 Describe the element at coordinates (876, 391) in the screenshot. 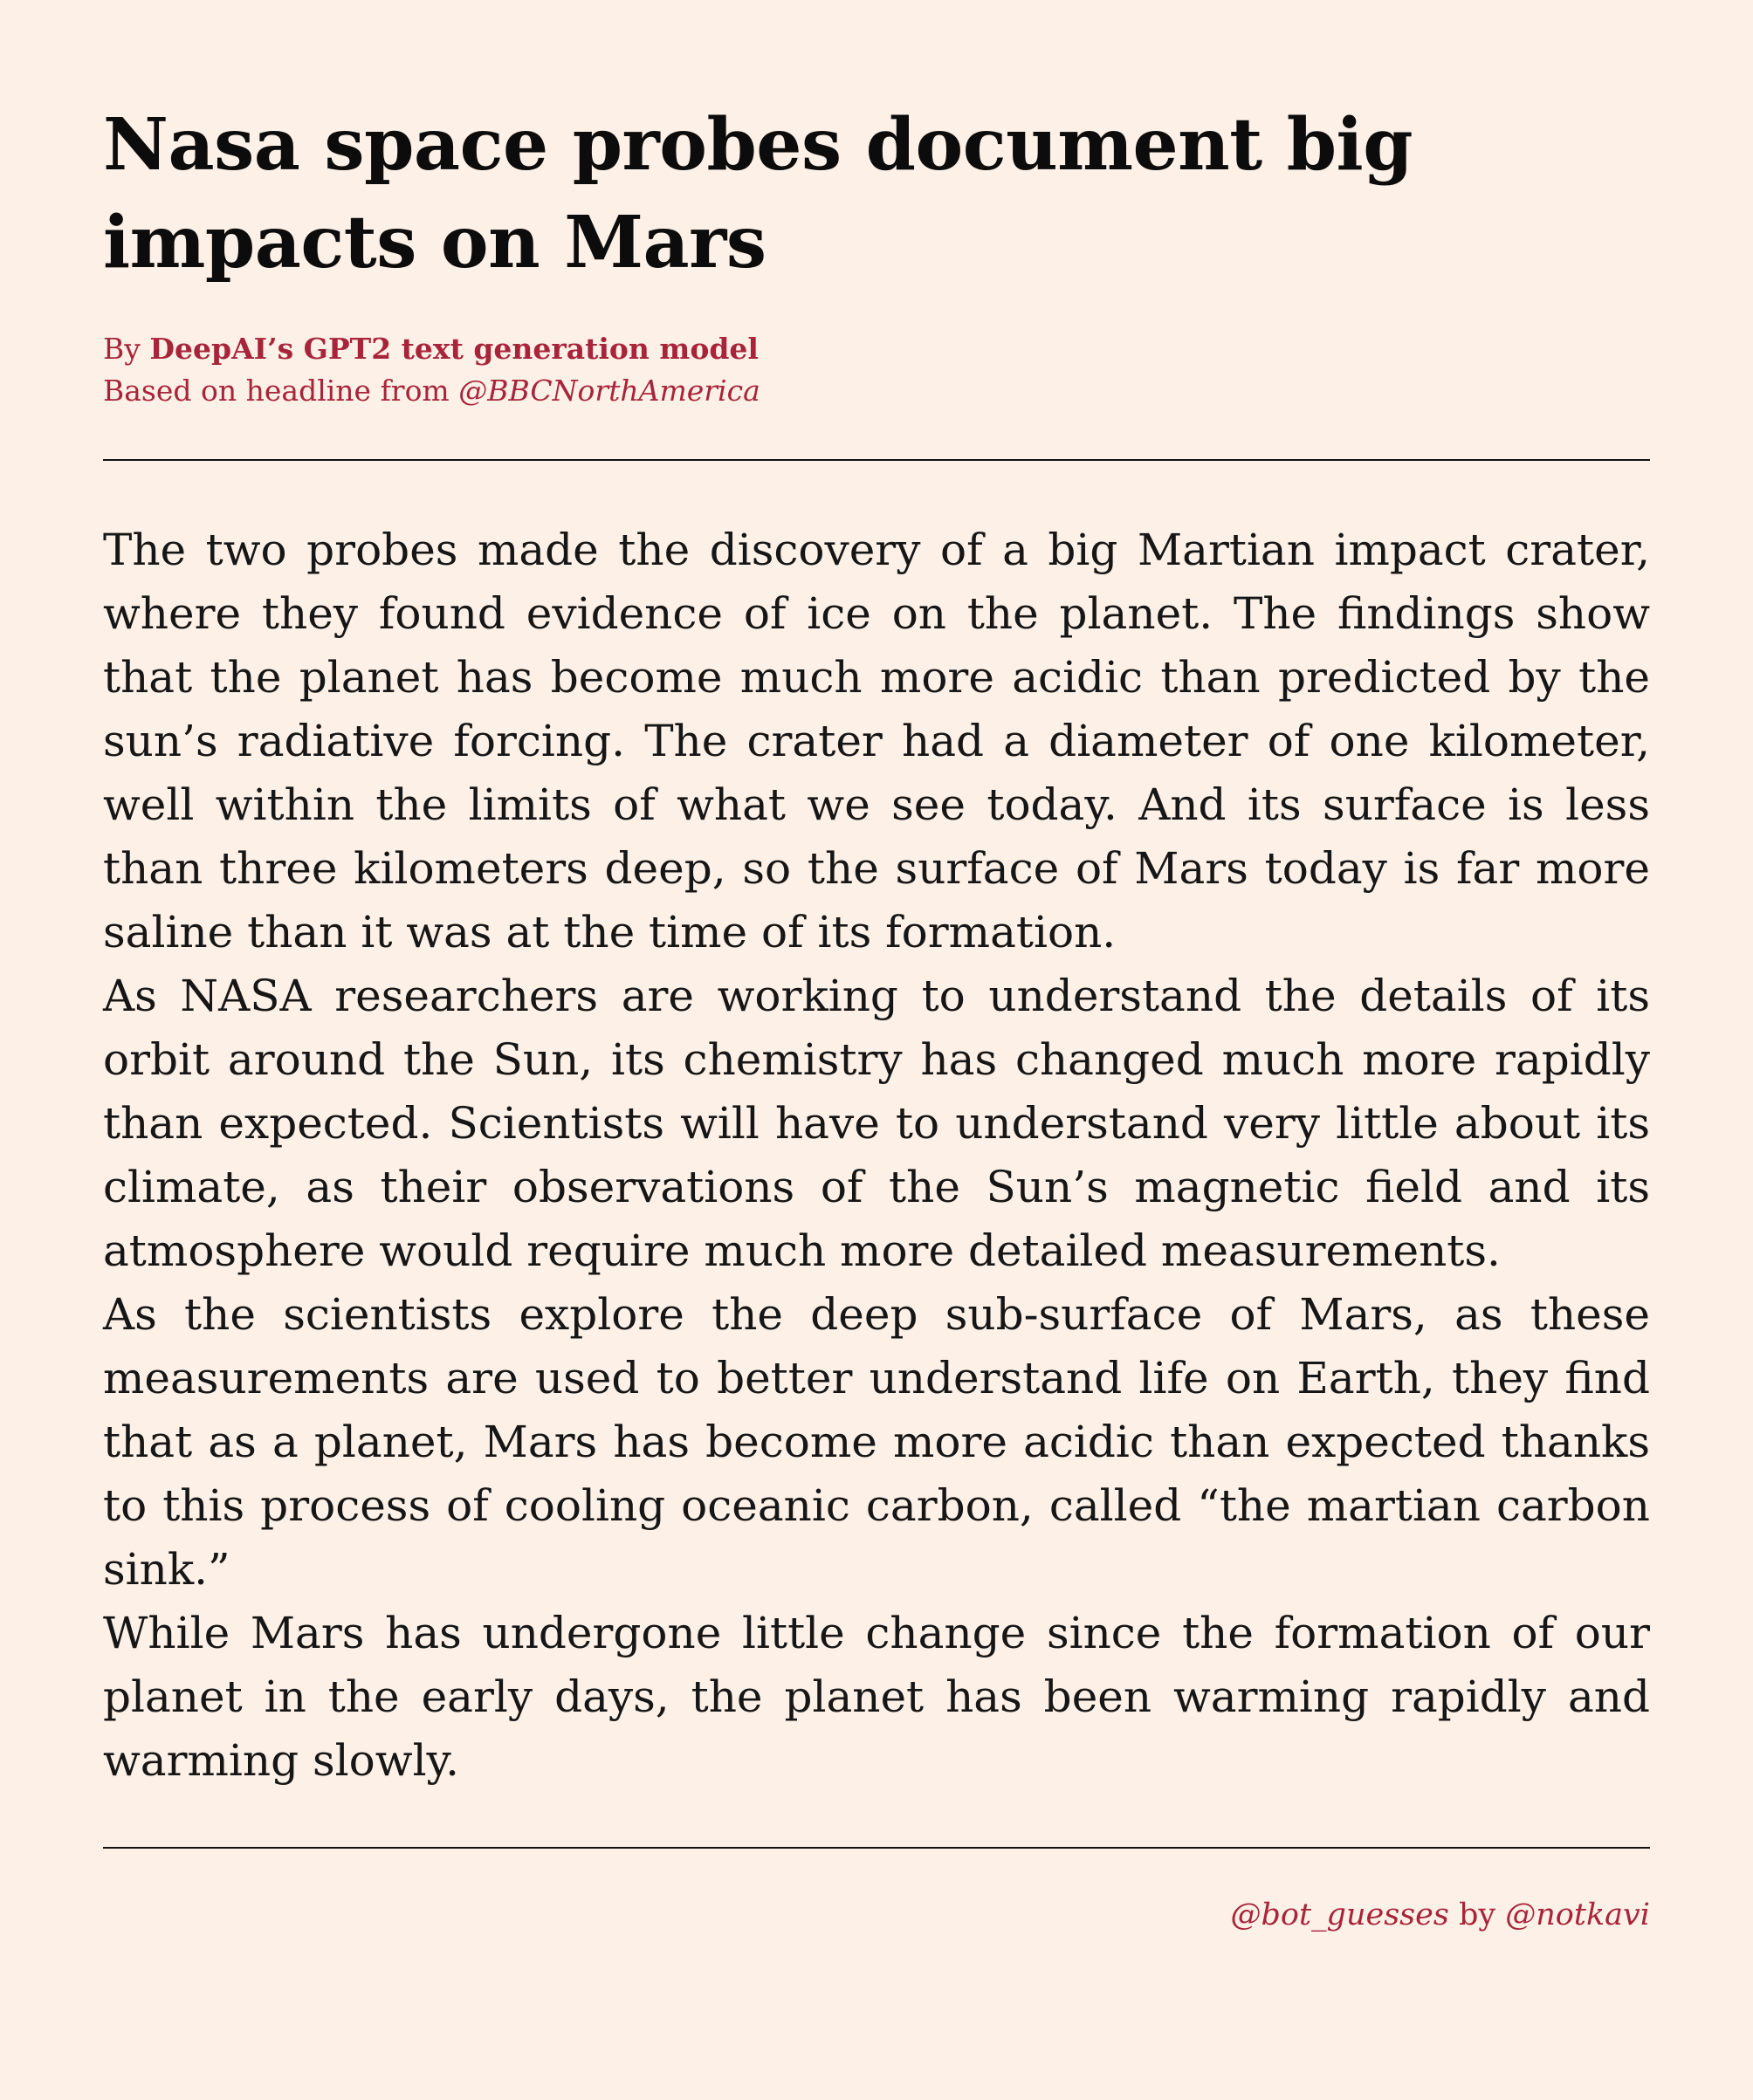

I see `source-line: Based on headline from @BBCNorthAmerica` at that location.